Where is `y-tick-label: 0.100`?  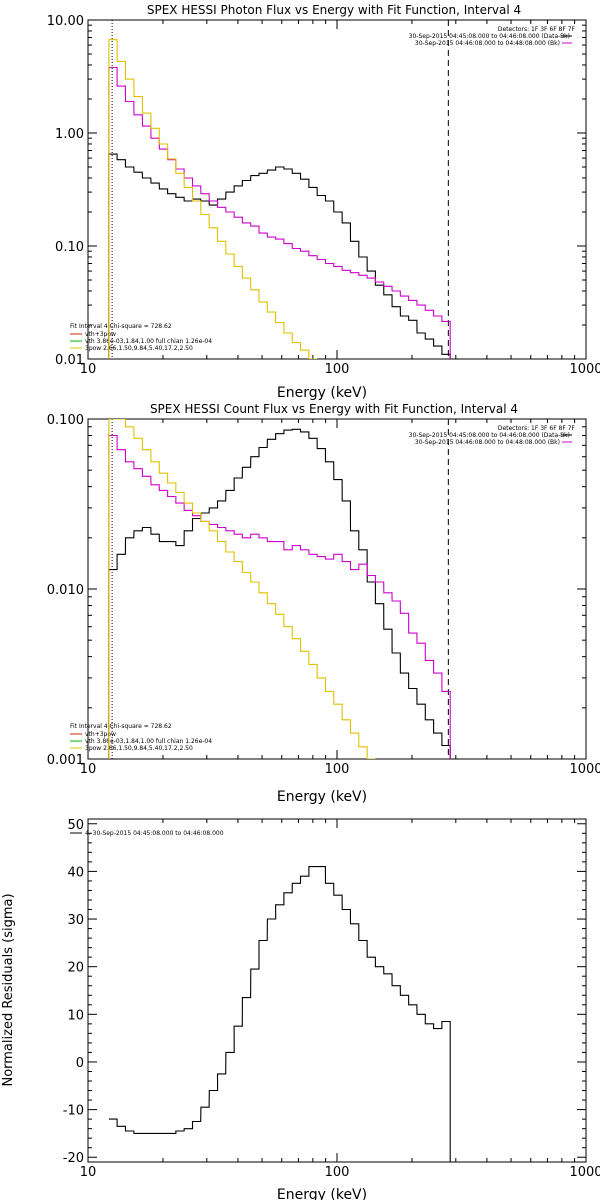 y-tick-label: 0.100 is located at coordinates (65, 420).